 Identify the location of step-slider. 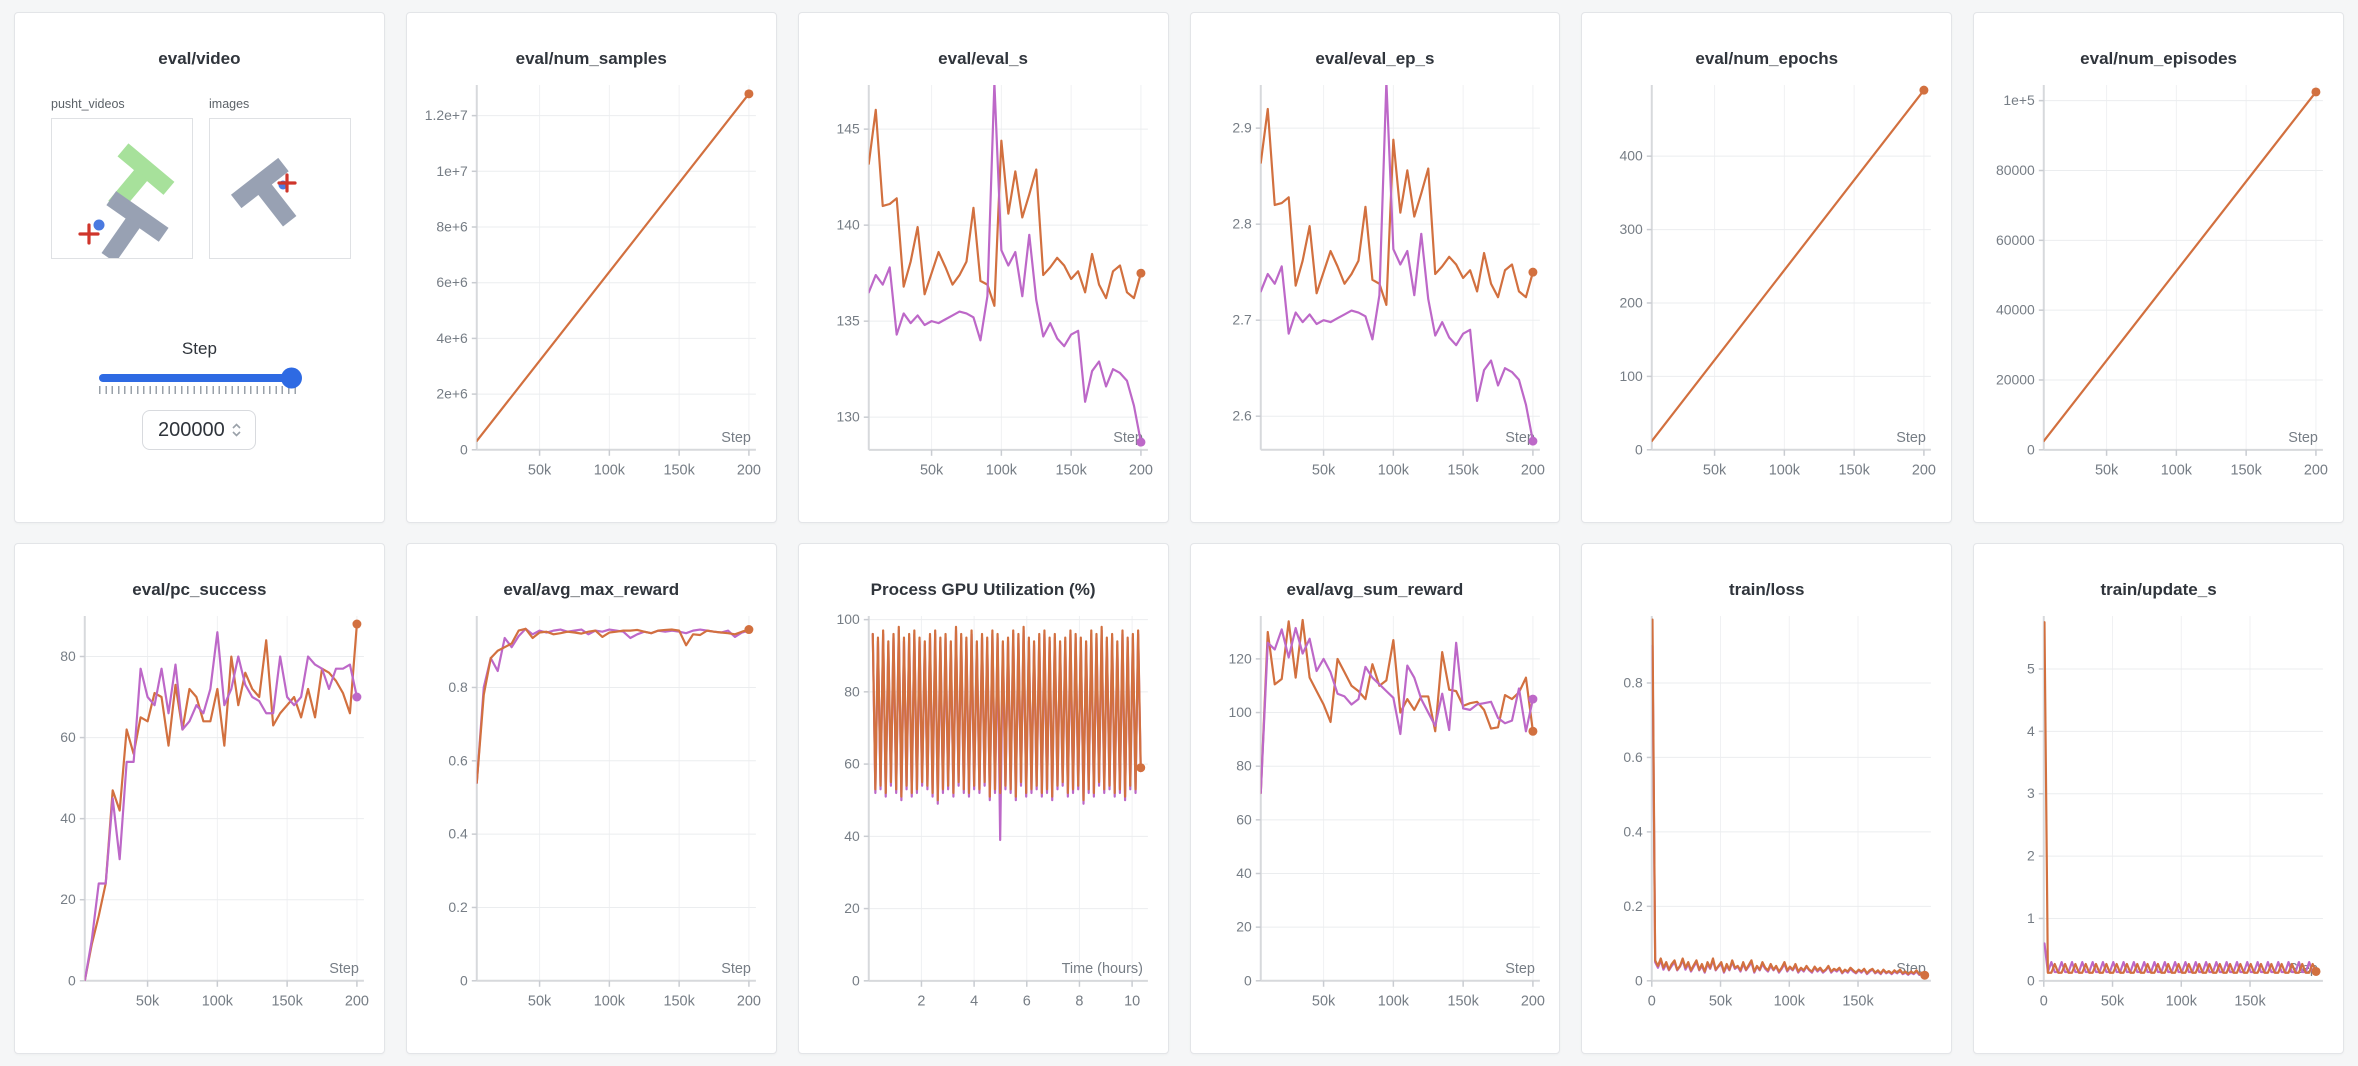
(201, 380).